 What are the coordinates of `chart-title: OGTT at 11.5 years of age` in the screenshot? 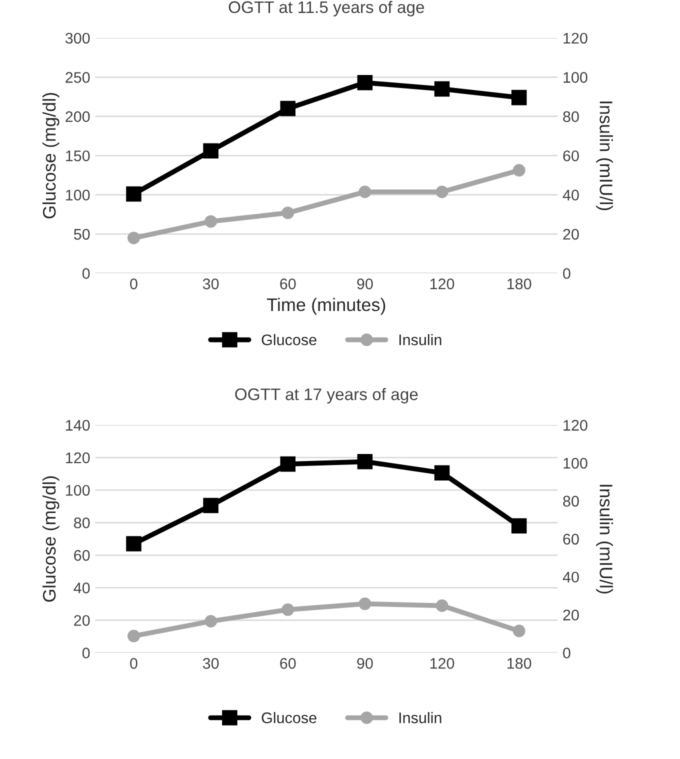 It's located at (326, 8).